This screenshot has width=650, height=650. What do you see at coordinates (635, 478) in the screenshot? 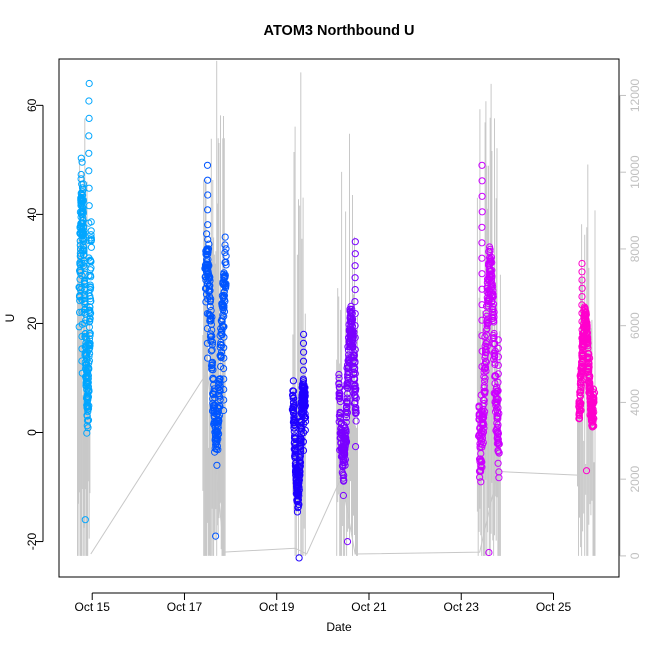
I see `y2-tick-label: 2000` at bounding box center [635, 478].